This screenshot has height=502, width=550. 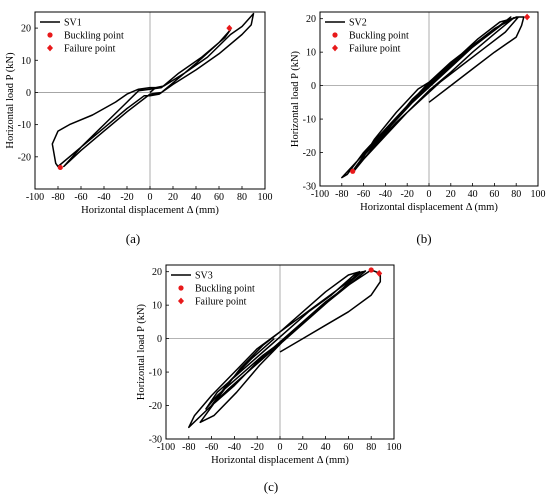 I want to click on legend: SV1 Buckling point Failure point, so click(x=82, y=36).